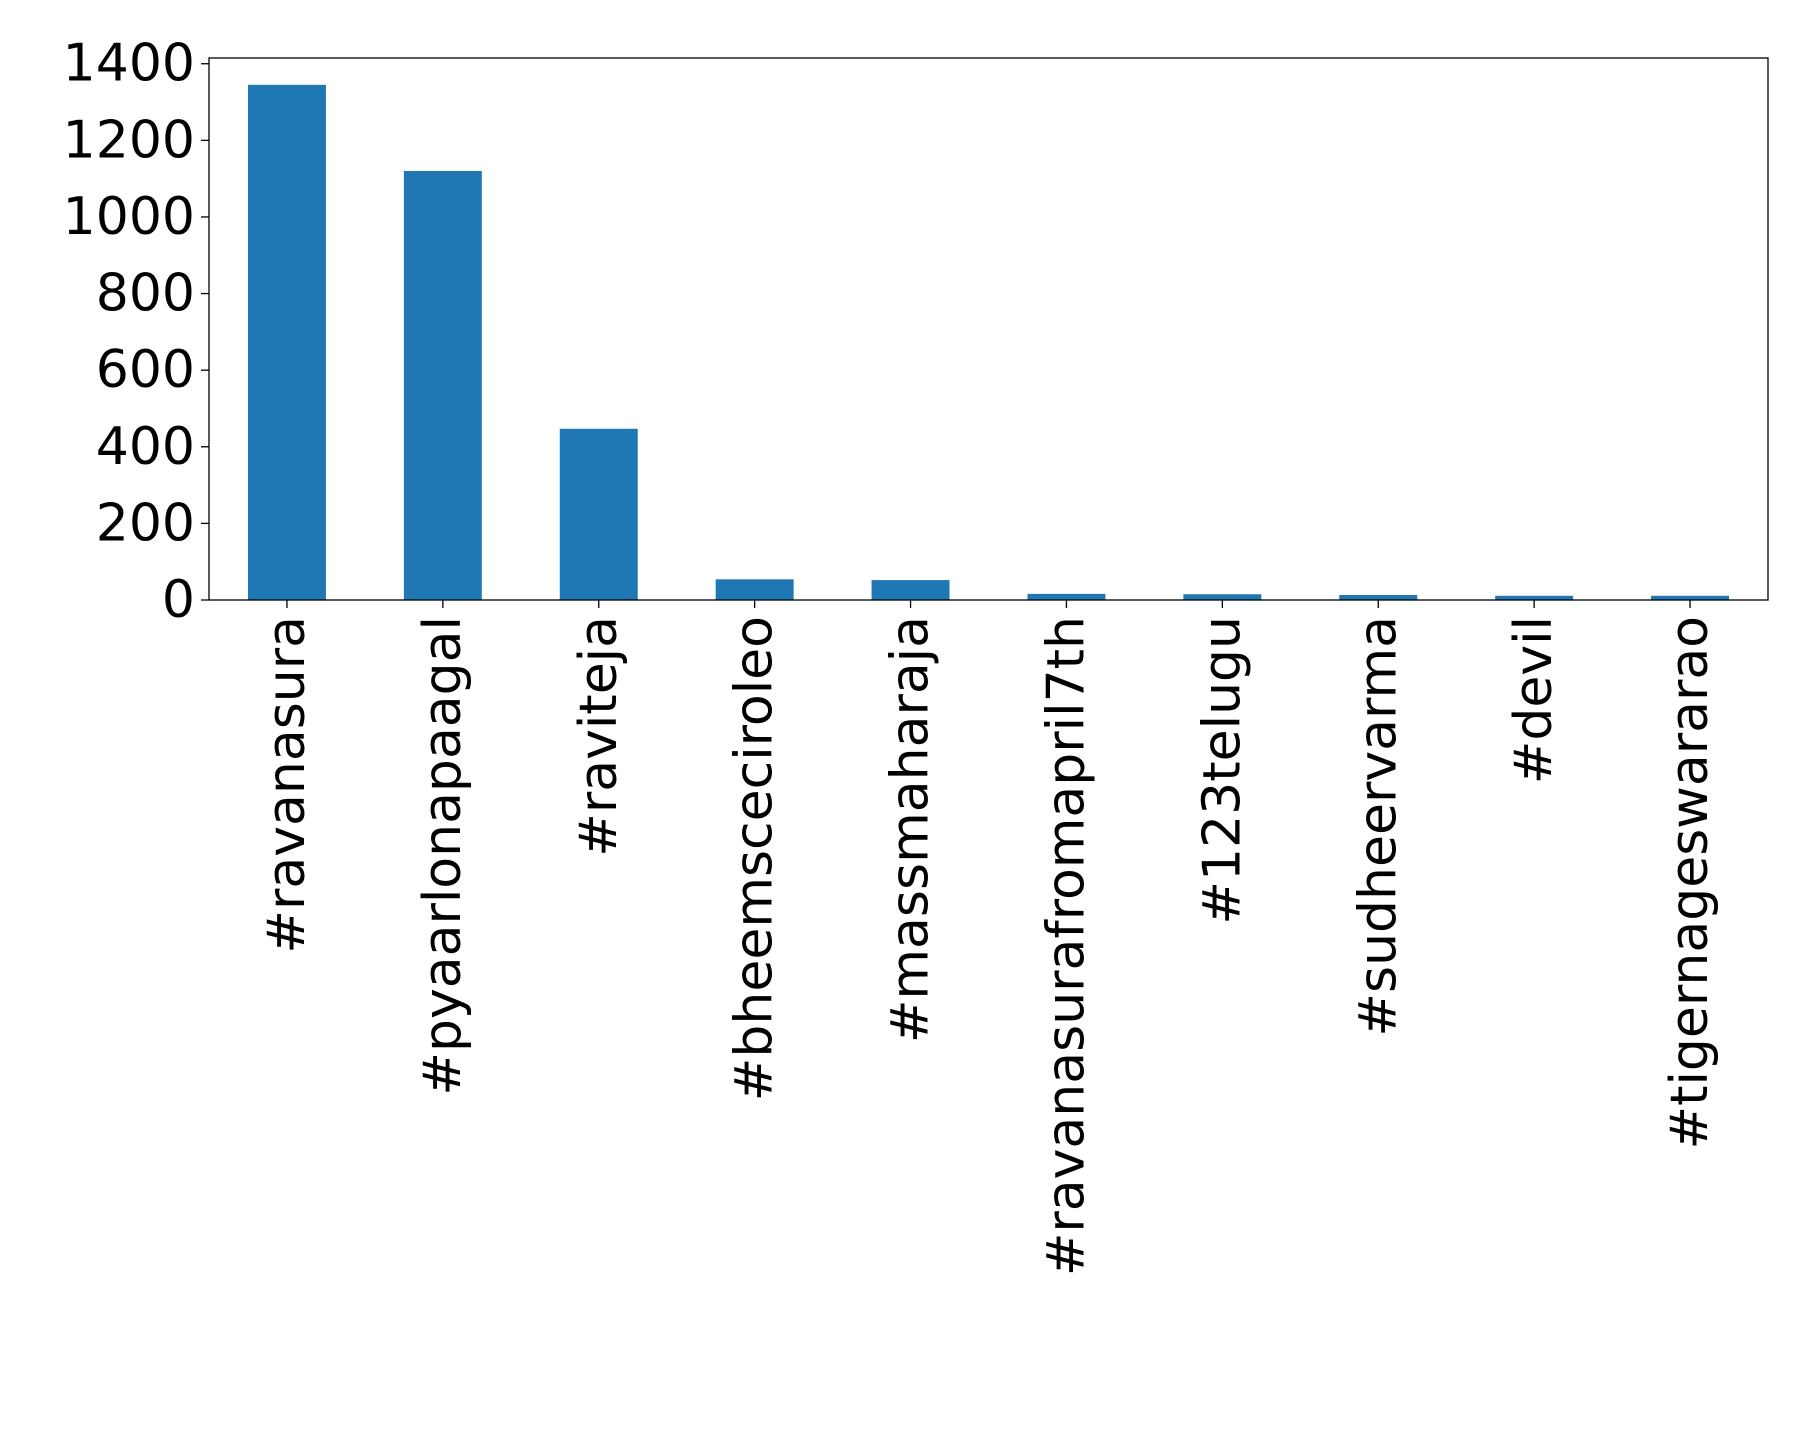  What do you see at coordinates (754, 589) in the screenshot?
I see `bar-bheemsceciroleo` at bounding box center [754, 589].